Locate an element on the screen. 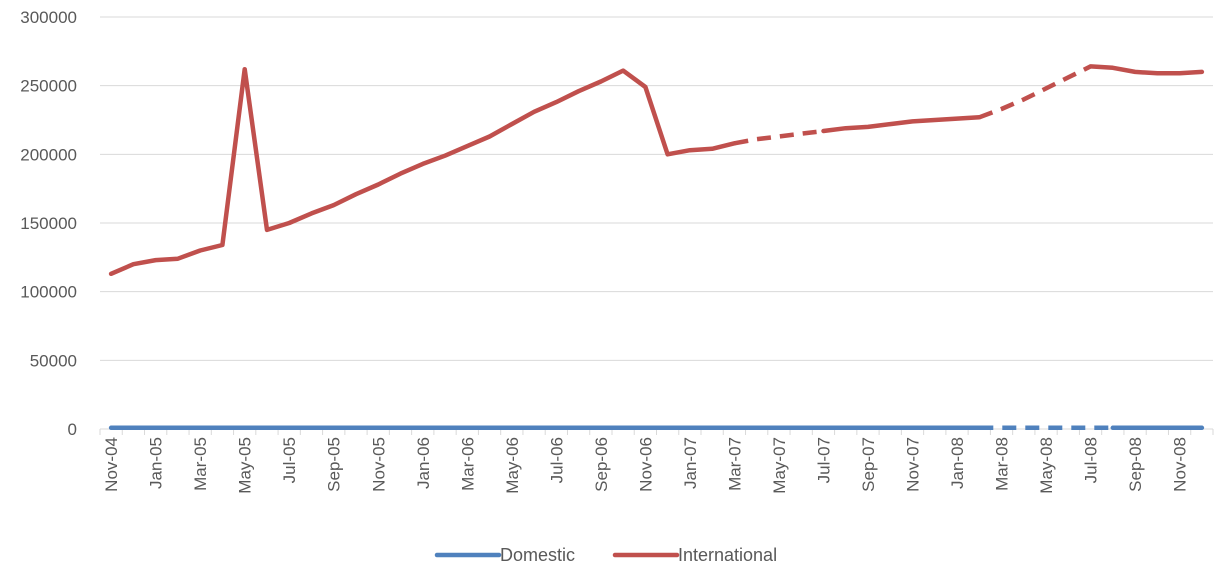 This screenshot has width=1225, height=569. x-tick-label: Nov-06 is located at coordinates (645, 464).